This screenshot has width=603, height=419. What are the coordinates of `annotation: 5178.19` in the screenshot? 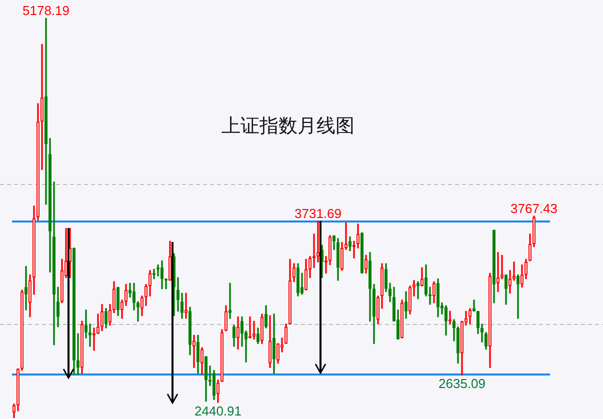 It's located at (46, 10).